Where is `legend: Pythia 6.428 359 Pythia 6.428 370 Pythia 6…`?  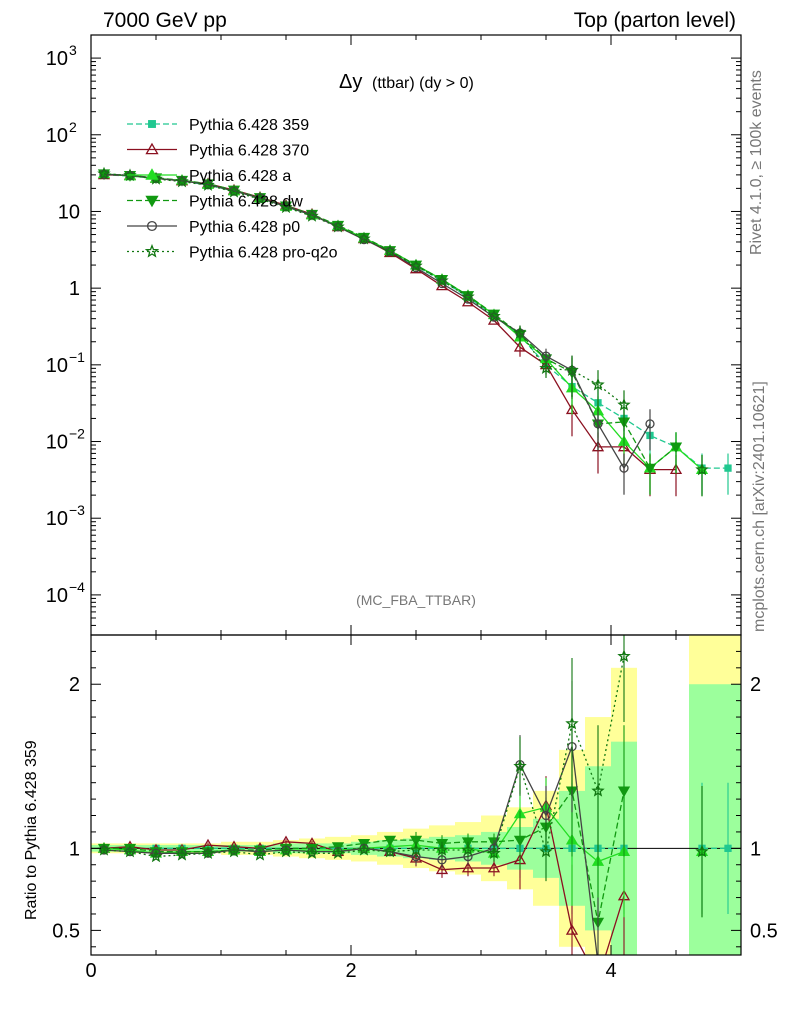 legend: Pythia 6.428 359 Pythia 6.428 370 Pythia 6… is located at coordinates (232, 189).